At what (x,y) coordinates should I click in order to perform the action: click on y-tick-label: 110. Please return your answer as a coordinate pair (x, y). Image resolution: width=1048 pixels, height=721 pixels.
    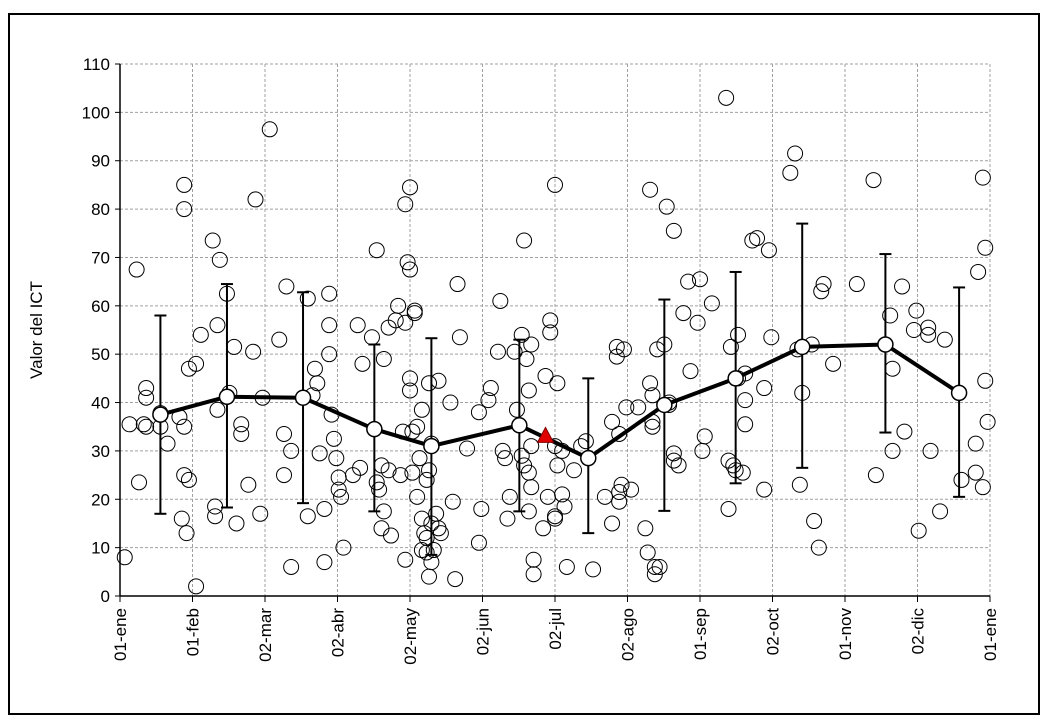
    Looking at the image, I should click on (96, 64).